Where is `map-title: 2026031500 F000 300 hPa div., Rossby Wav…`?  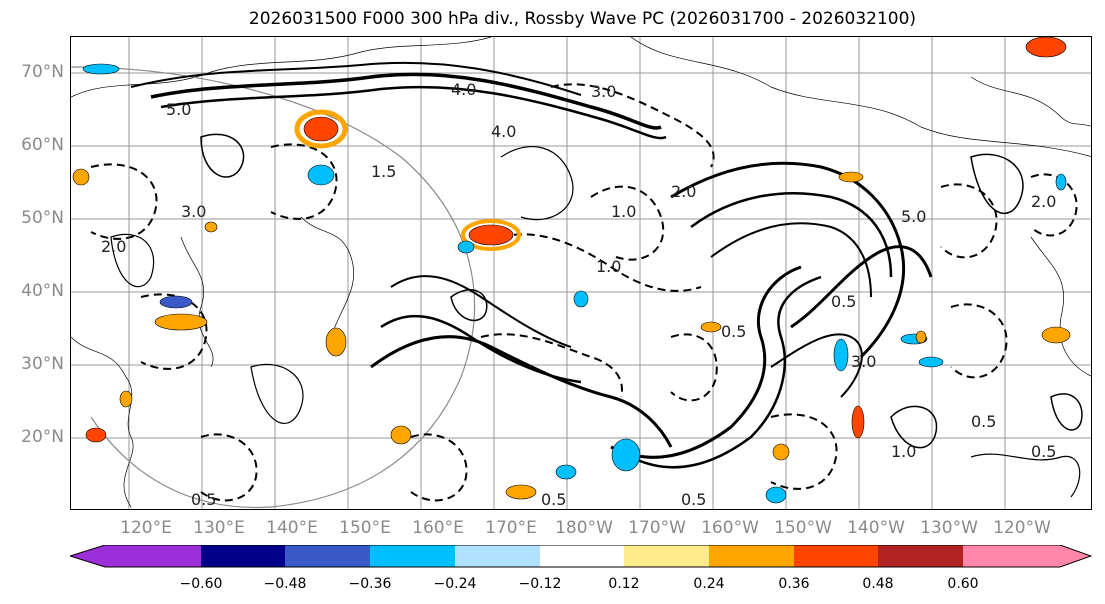 map-title: 2026031500 F000 300 hPa div., Rossby Wav… is located at coordinates (582, 19).